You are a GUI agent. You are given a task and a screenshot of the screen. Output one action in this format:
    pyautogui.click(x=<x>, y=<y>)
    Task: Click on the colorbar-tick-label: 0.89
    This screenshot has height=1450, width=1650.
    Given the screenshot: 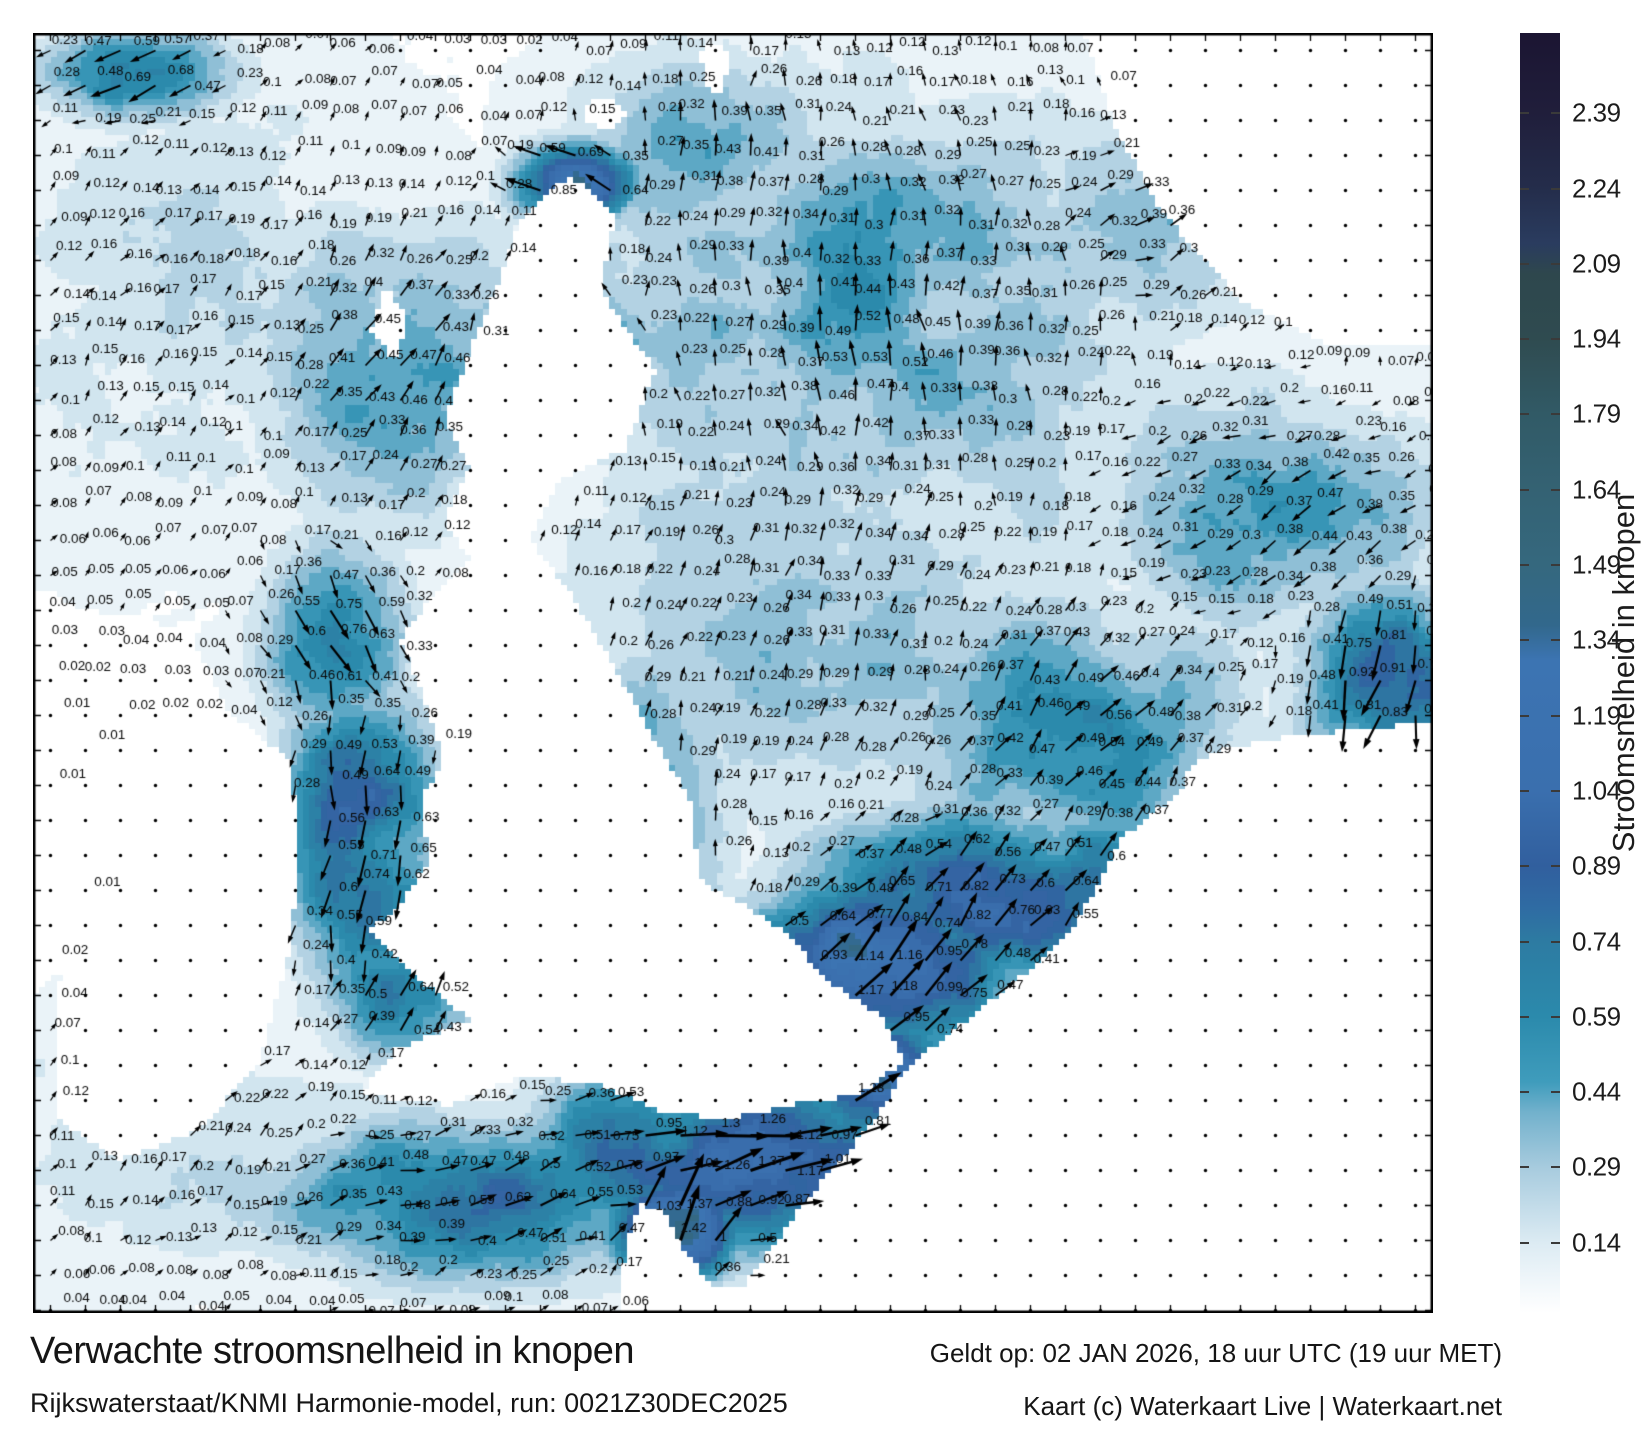 What is the action you would take?
    pyautogui.click(x=1596, y=865)
    